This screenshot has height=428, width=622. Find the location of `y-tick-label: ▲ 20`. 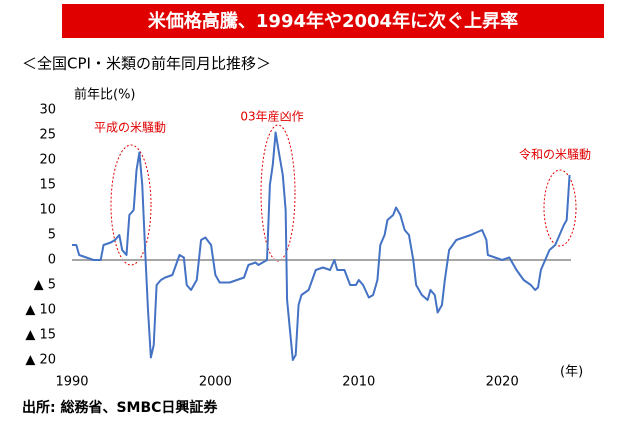

y-tick-label: ▲ 20 is located at coordinates (40, 360).